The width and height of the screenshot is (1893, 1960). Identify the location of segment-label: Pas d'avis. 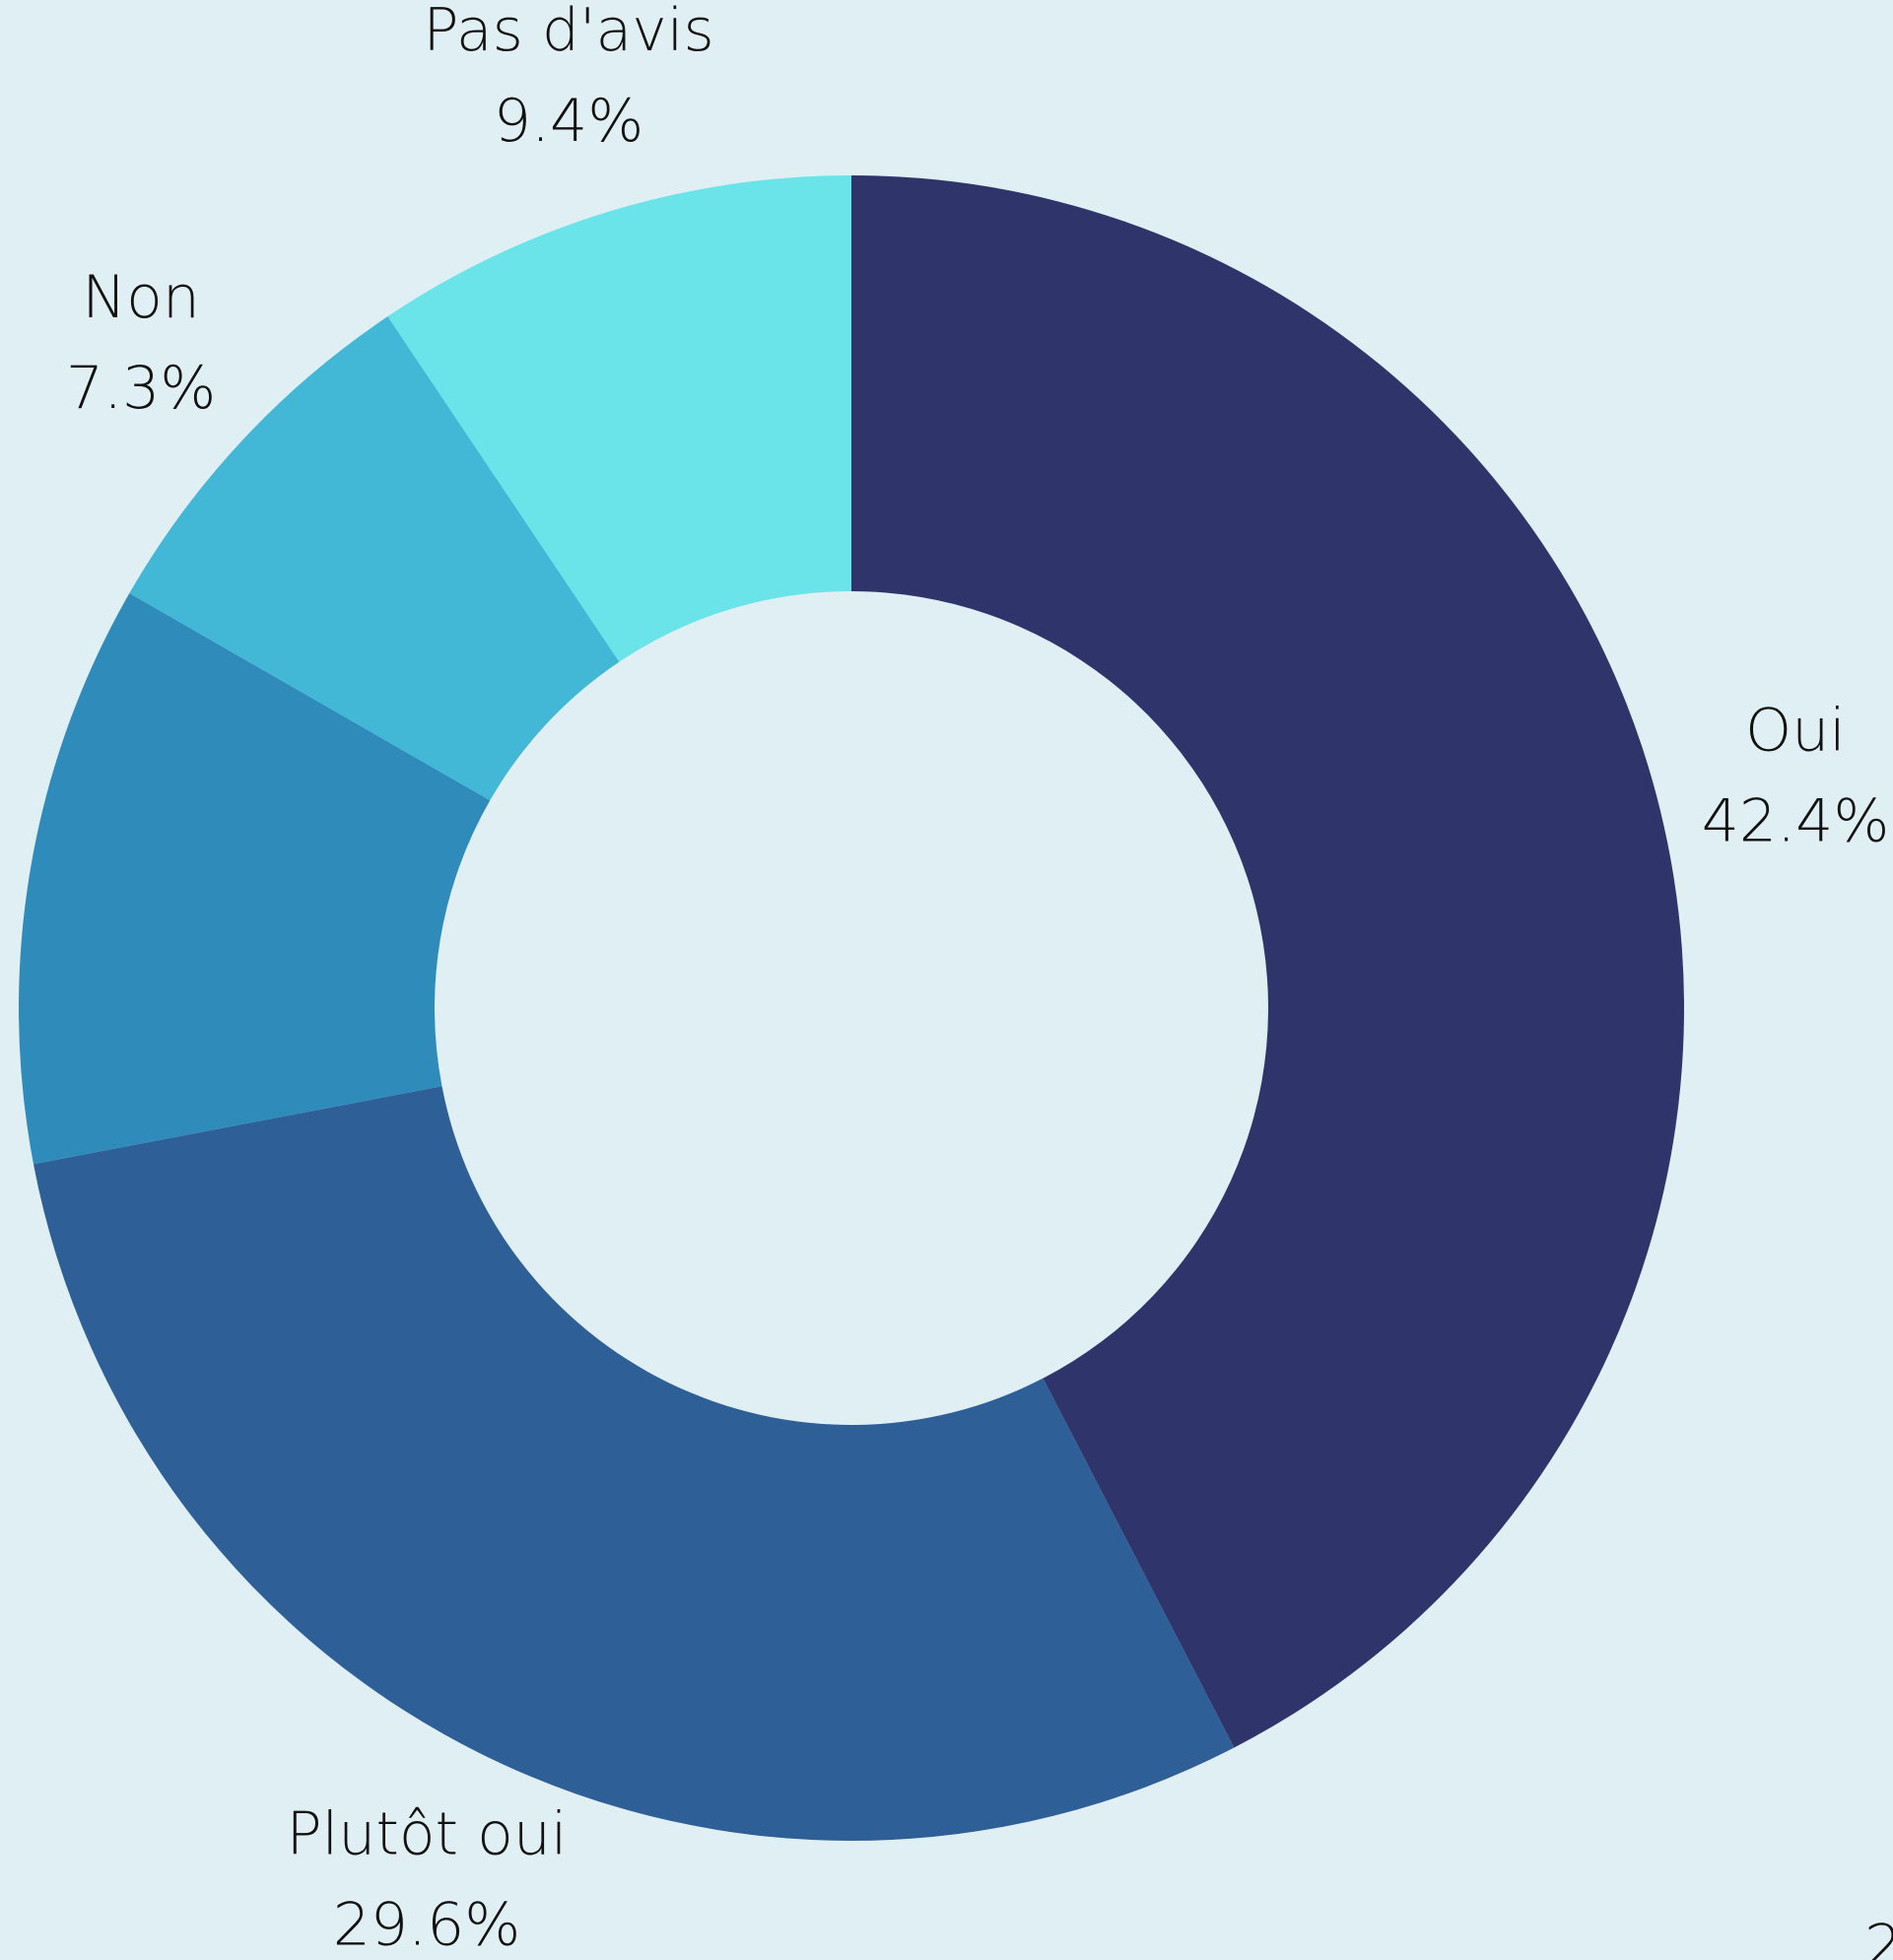
(568, 32).